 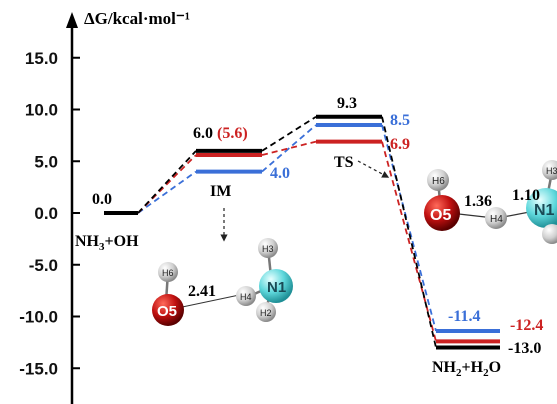 What do you see at coordinates (38, 317) in the screenshot?
I see `y-tick-label: -10.0` at bounding box center [38, 317].